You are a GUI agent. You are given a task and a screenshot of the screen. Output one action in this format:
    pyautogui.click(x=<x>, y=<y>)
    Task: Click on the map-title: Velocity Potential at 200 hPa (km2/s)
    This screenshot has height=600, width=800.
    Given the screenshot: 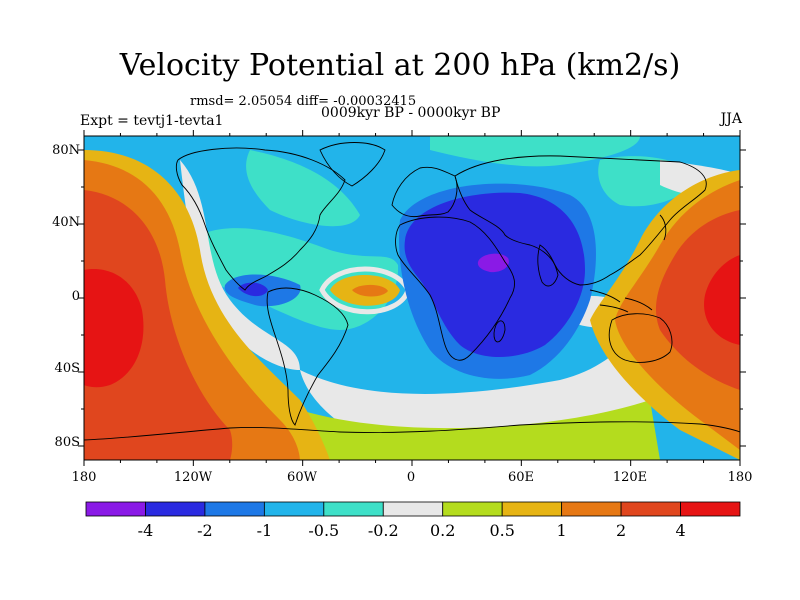 What is the action you would take?
    pyautogui.click(x=400, y=65)
    